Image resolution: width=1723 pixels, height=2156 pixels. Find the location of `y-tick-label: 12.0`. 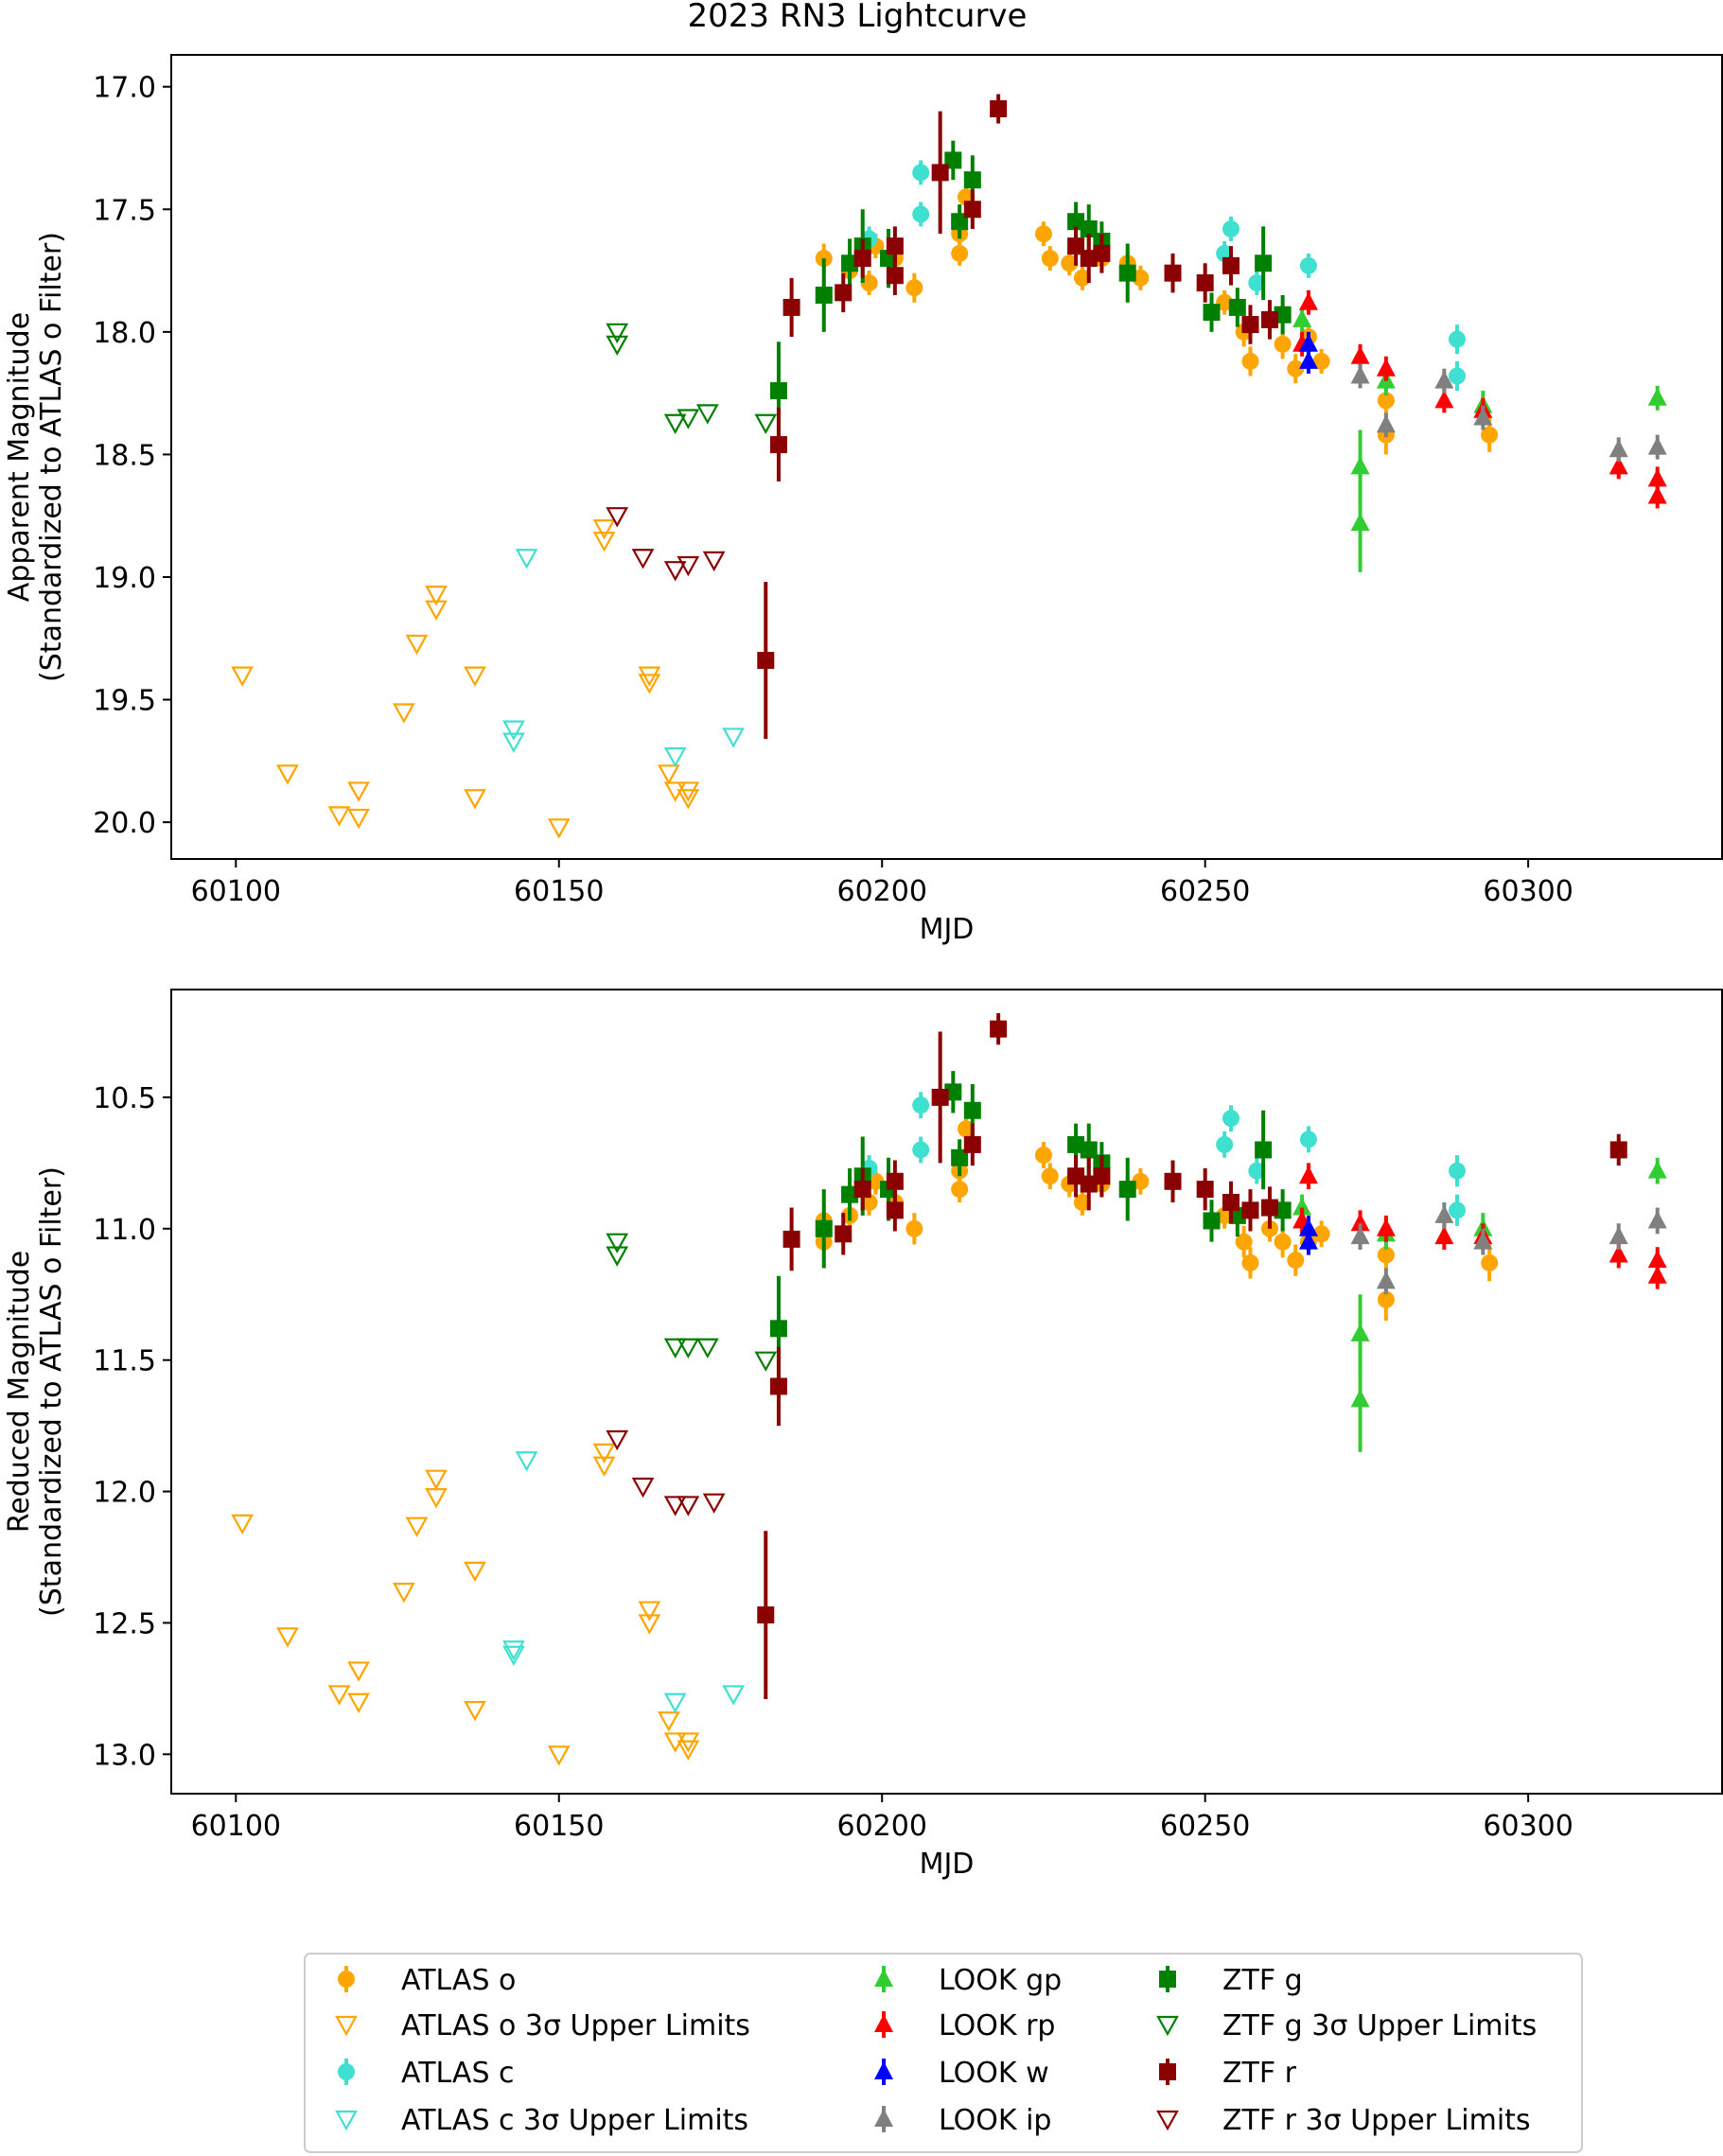

y-tick-label: 12.0 is located at coordinates (124, 1493).